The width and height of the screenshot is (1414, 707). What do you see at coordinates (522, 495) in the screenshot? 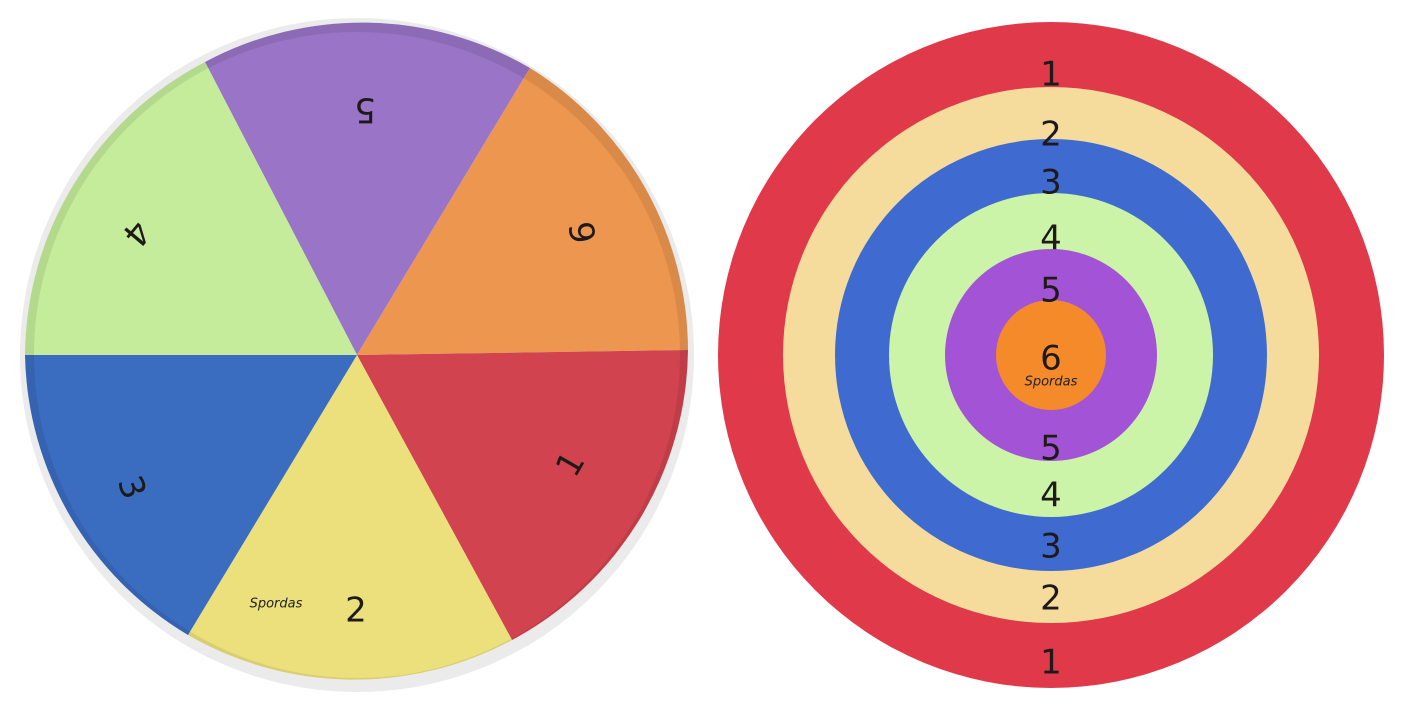
I see `wedge-red` at bounding box center [522, 495].